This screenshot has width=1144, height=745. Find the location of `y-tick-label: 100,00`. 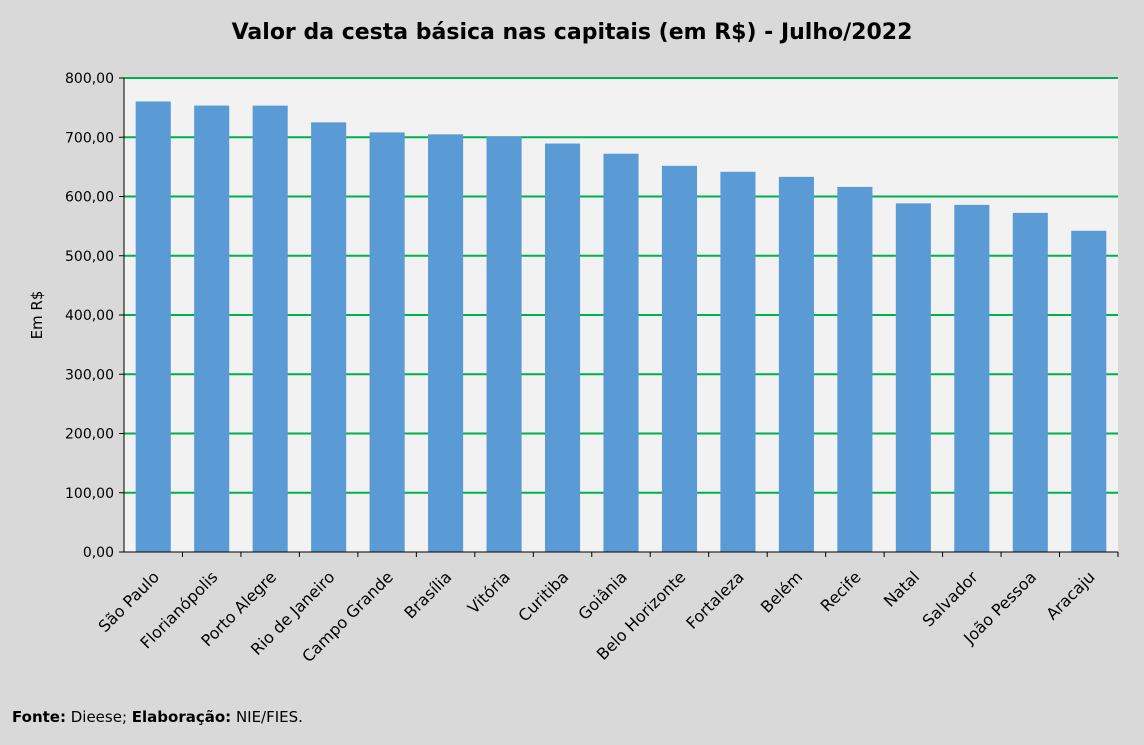

y-tick-label: 100,00 is located at coordinates (89, 494).